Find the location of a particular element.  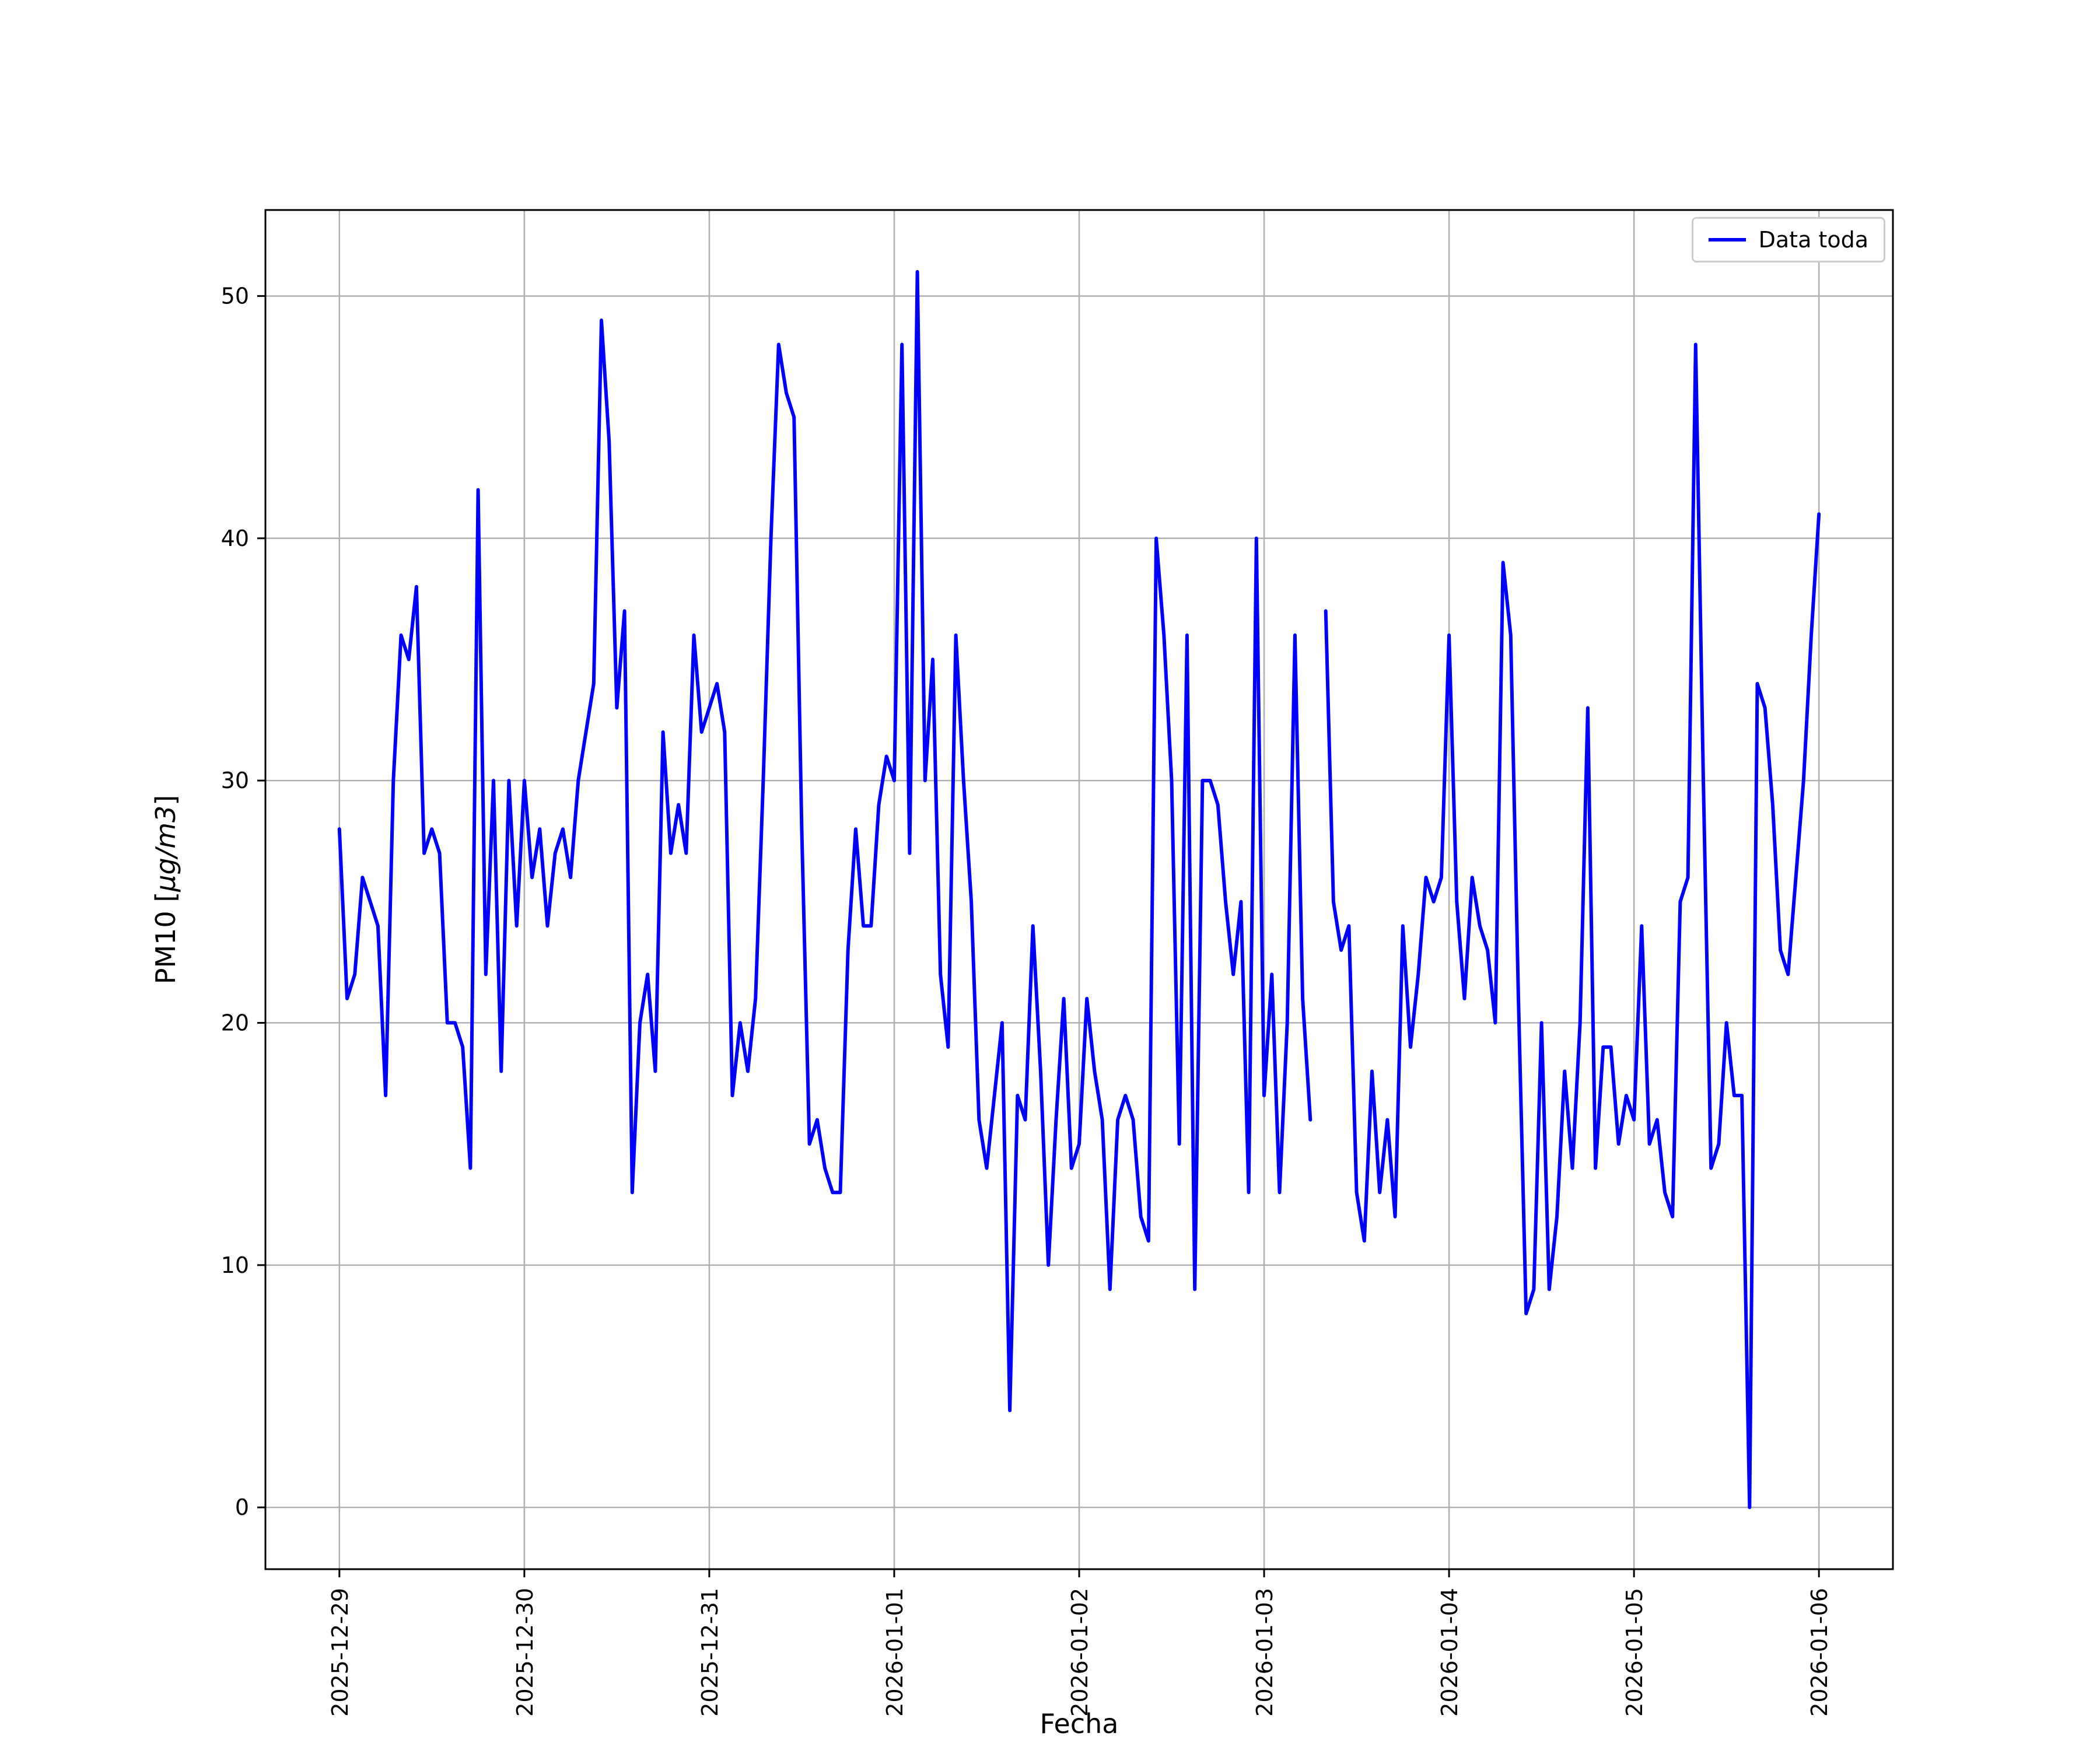

x-tick-label: 2026-01-03 is located at coordinates (1265, 1652).